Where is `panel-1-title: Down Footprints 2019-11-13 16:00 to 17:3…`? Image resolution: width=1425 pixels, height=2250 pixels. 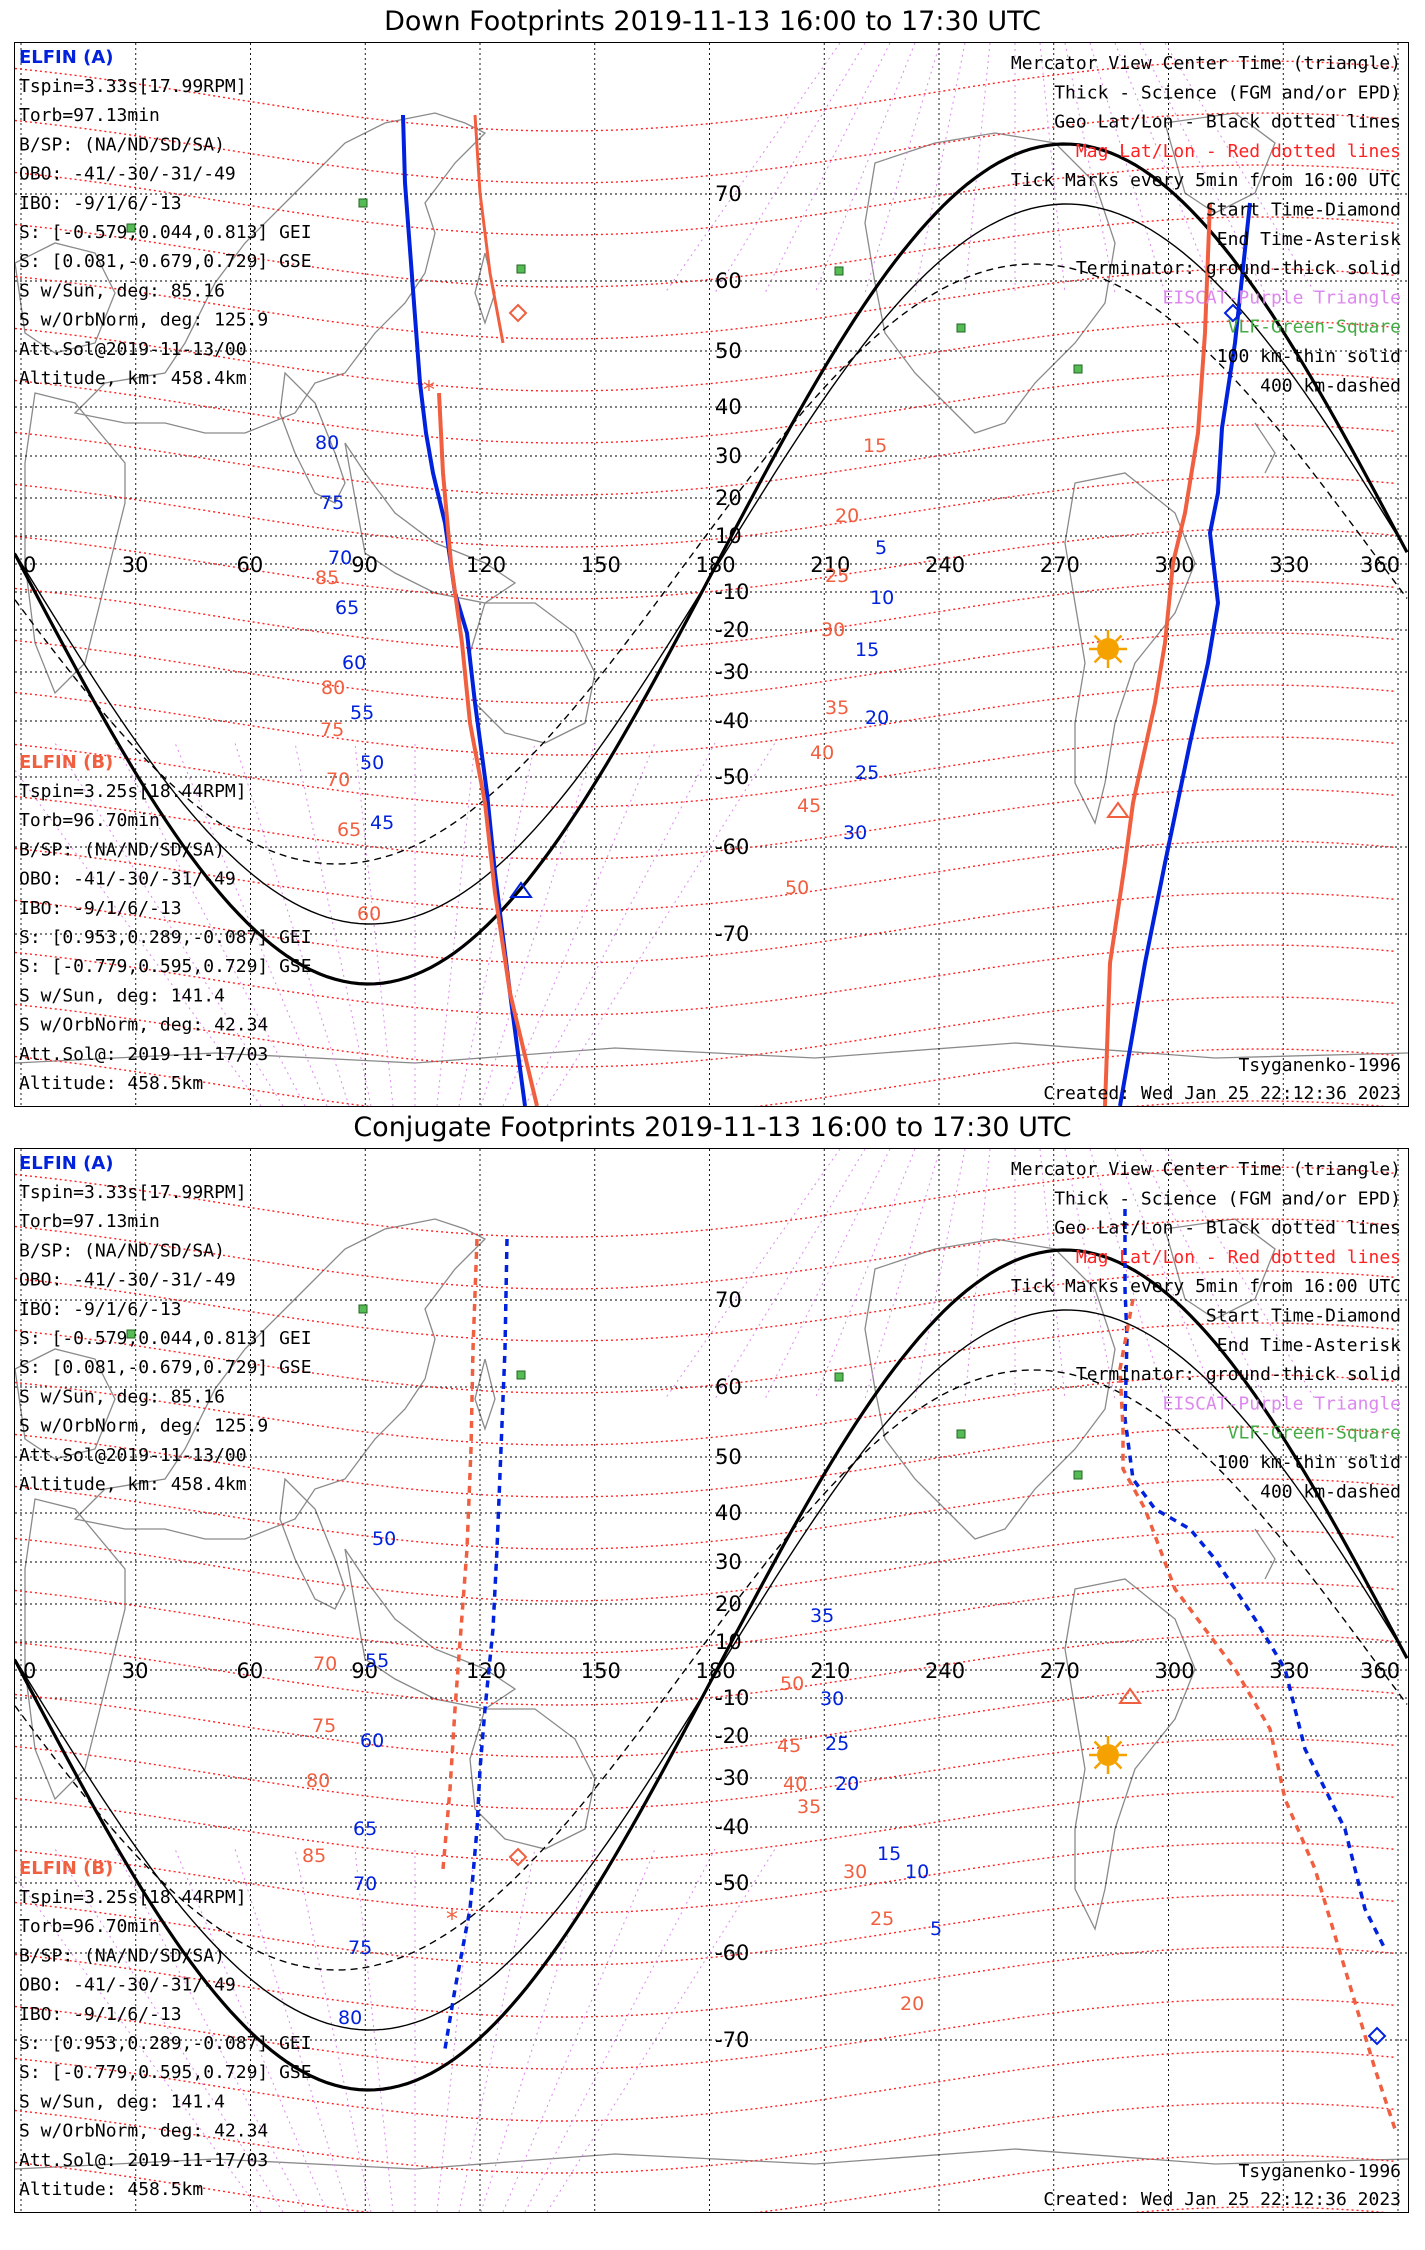
panel-1-title: Down Footprints 2019-11-13 16:00 to 17:3… is located at coordinates (712, 21).